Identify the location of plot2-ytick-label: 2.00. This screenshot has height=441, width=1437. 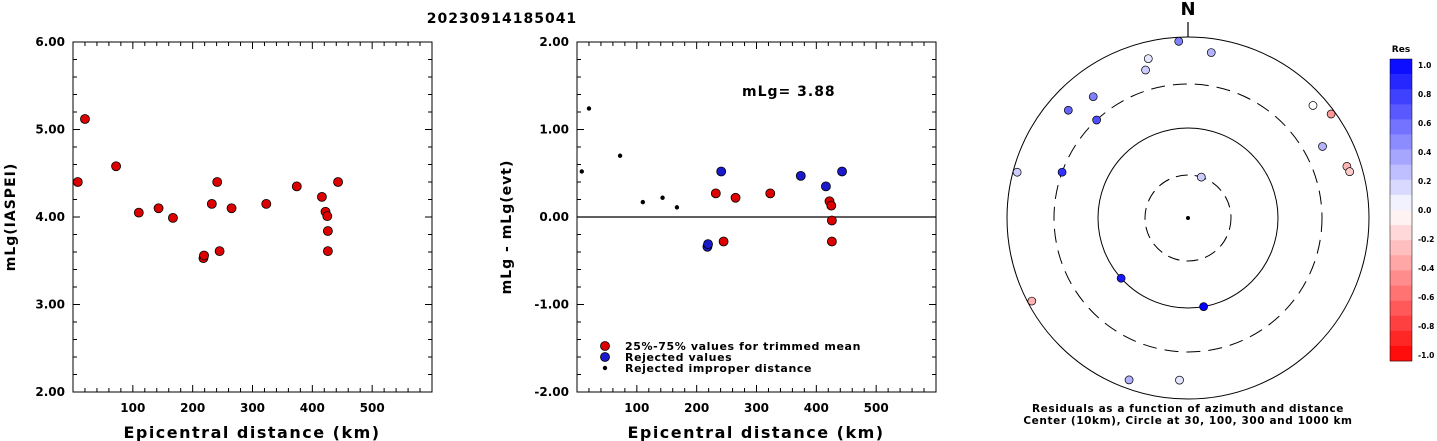
(554, 42).